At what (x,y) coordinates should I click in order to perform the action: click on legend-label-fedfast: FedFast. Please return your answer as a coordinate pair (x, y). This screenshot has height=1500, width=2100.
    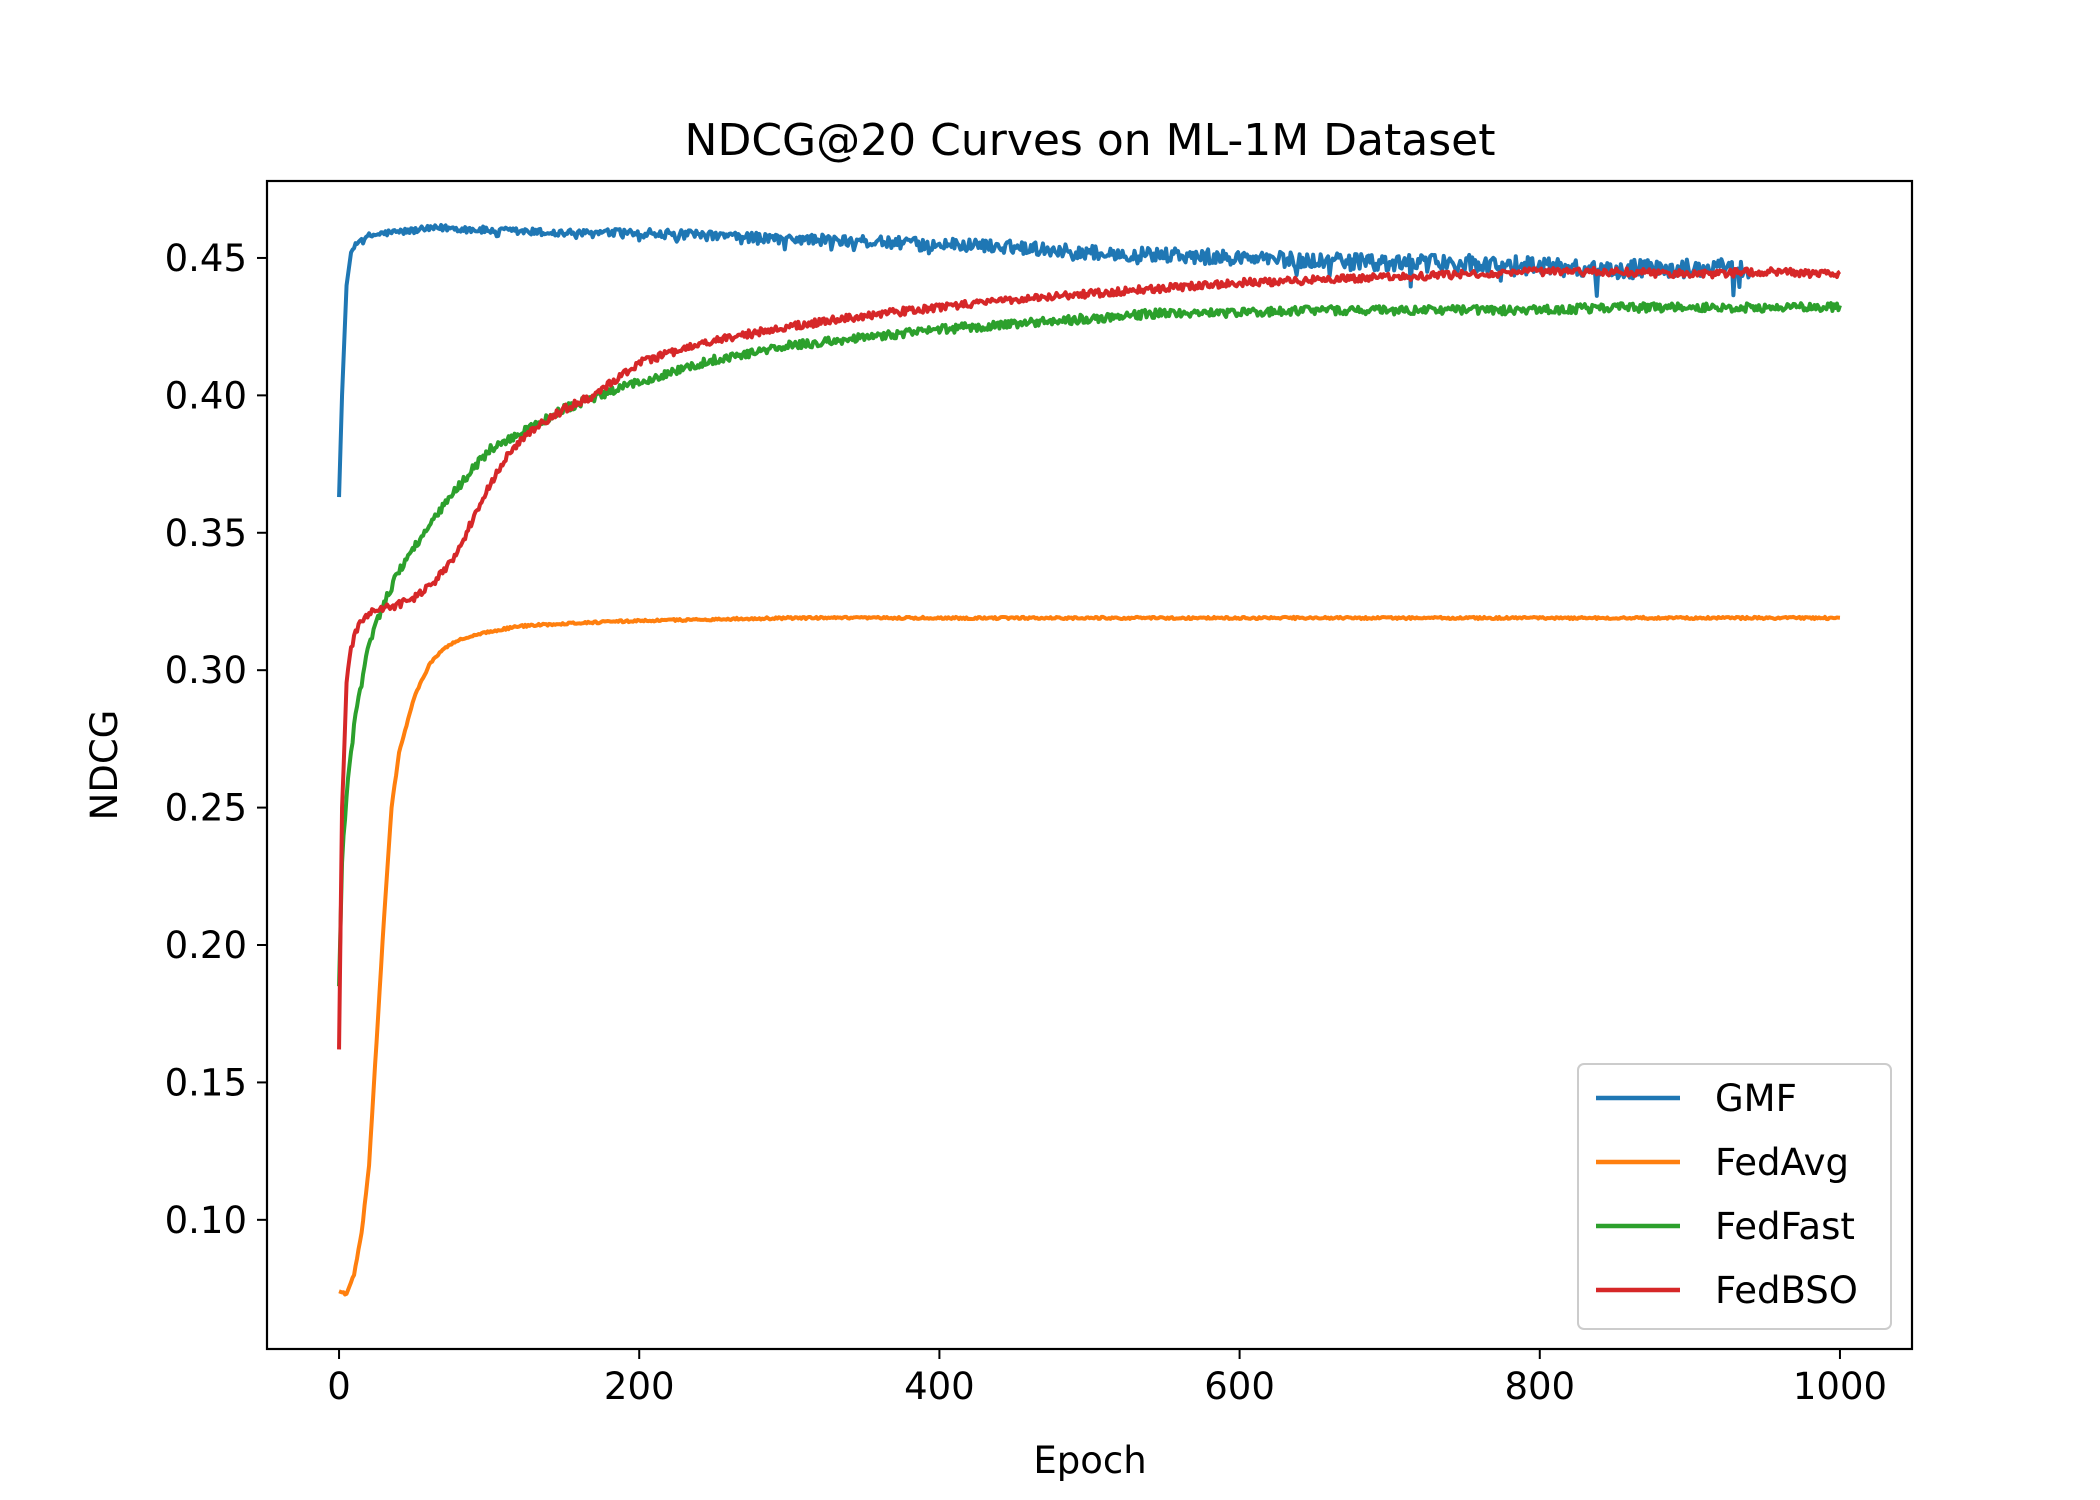
    Looking at the image, I should click on (1785, 1226).